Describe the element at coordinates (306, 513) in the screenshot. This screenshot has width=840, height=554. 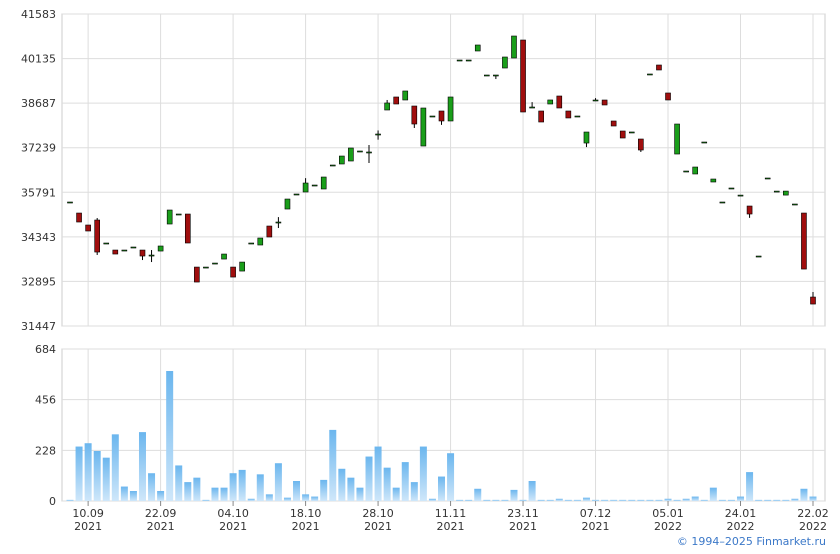
I see `x-tick-label: 18.10` at that location.